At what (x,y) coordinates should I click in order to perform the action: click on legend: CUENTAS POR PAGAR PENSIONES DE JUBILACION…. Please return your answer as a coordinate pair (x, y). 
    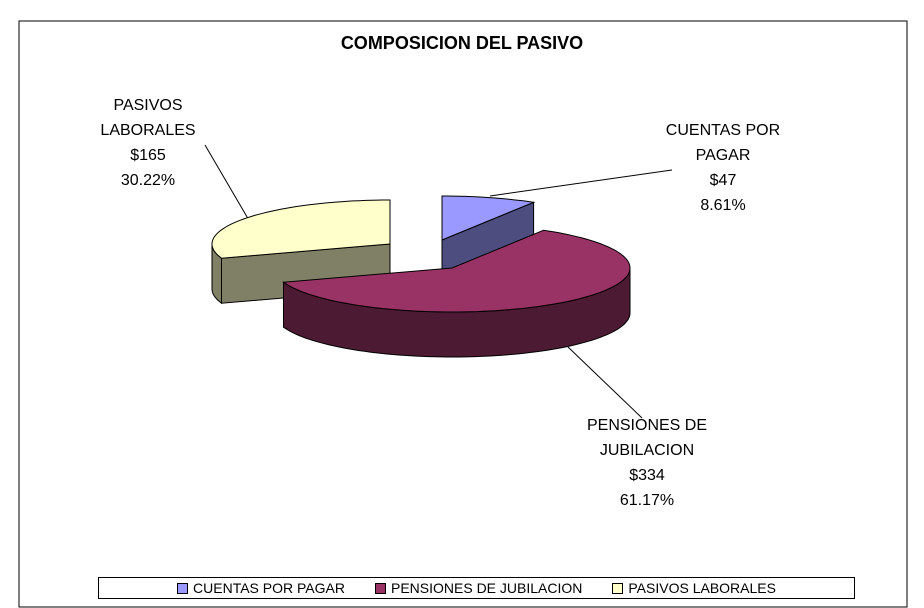
    Looking at the image, I should click on (476, 588).